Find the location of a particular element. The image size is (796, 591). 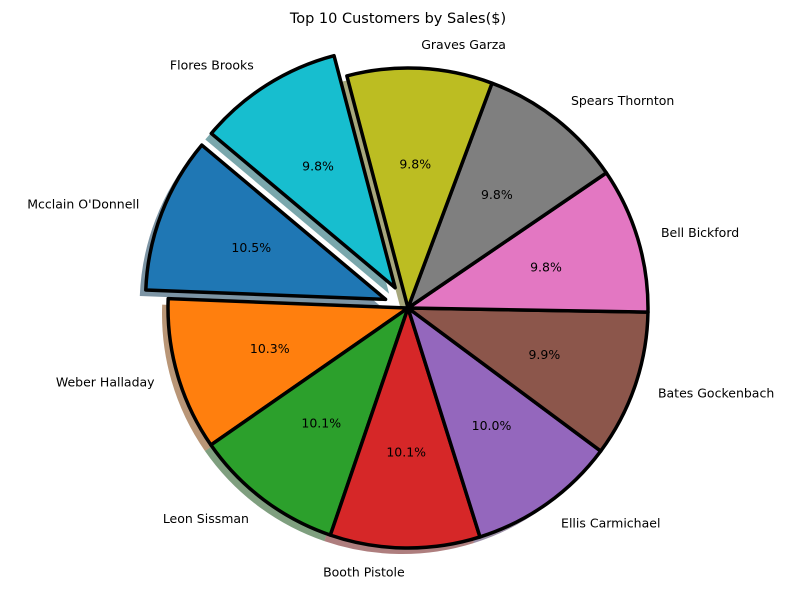

percent-label-weber-halladay: 10.3% is located at coordinates (270, 348).